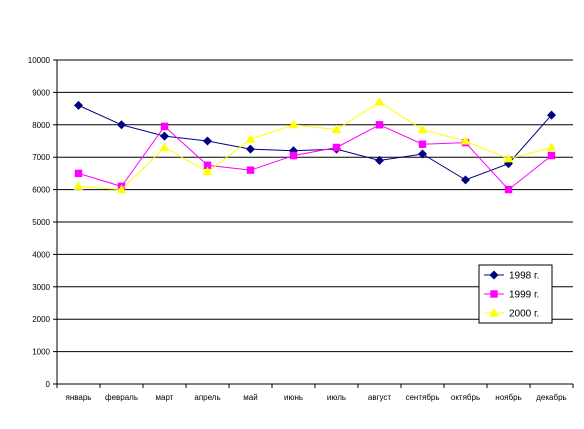 This screenshot has height=429, width=584. What do you see at coordinates (524, 314) in the screenshot?
I see `legend-label: 2000 г.` at bounding box center [524, 314].